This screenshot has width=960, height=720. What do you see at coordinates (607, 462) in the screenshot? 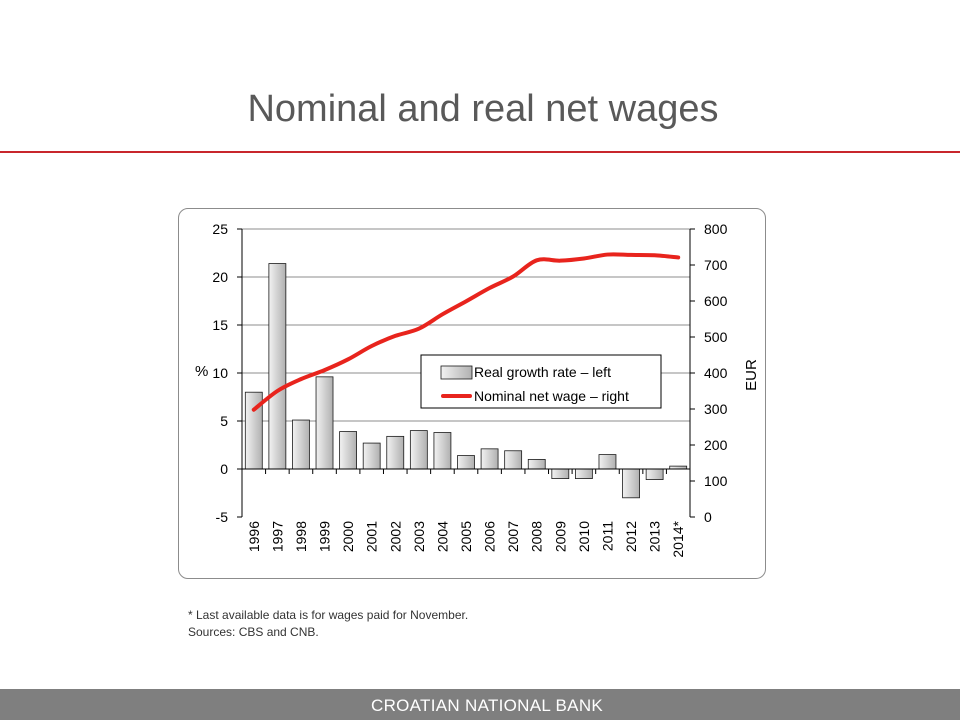
I see `bar-2011` at bounding box center [607, 462].